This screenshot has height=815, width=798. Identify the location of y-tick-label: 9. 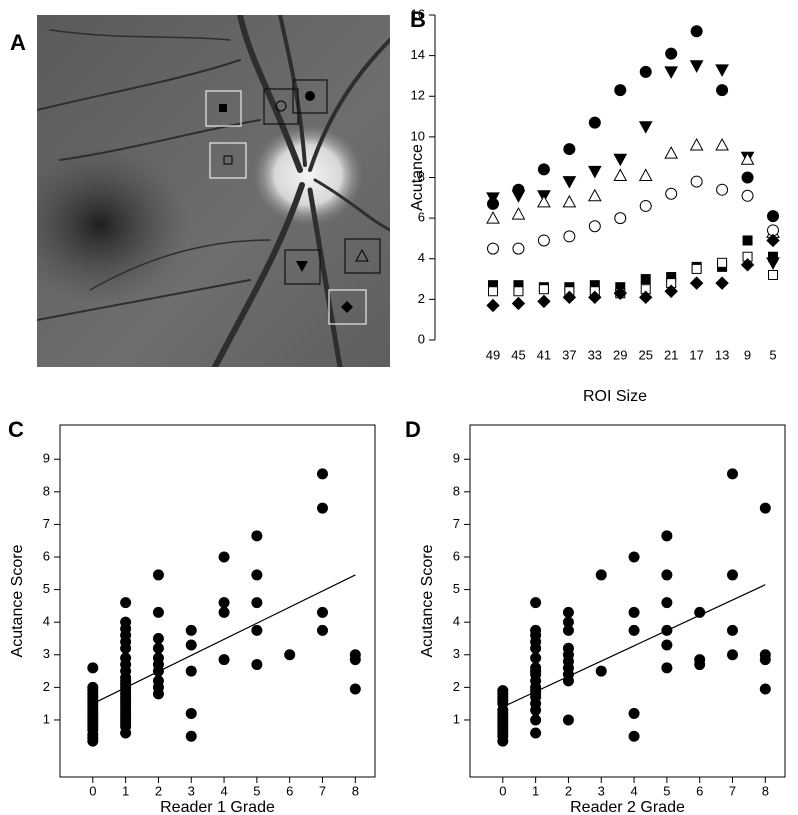
(46, 458).